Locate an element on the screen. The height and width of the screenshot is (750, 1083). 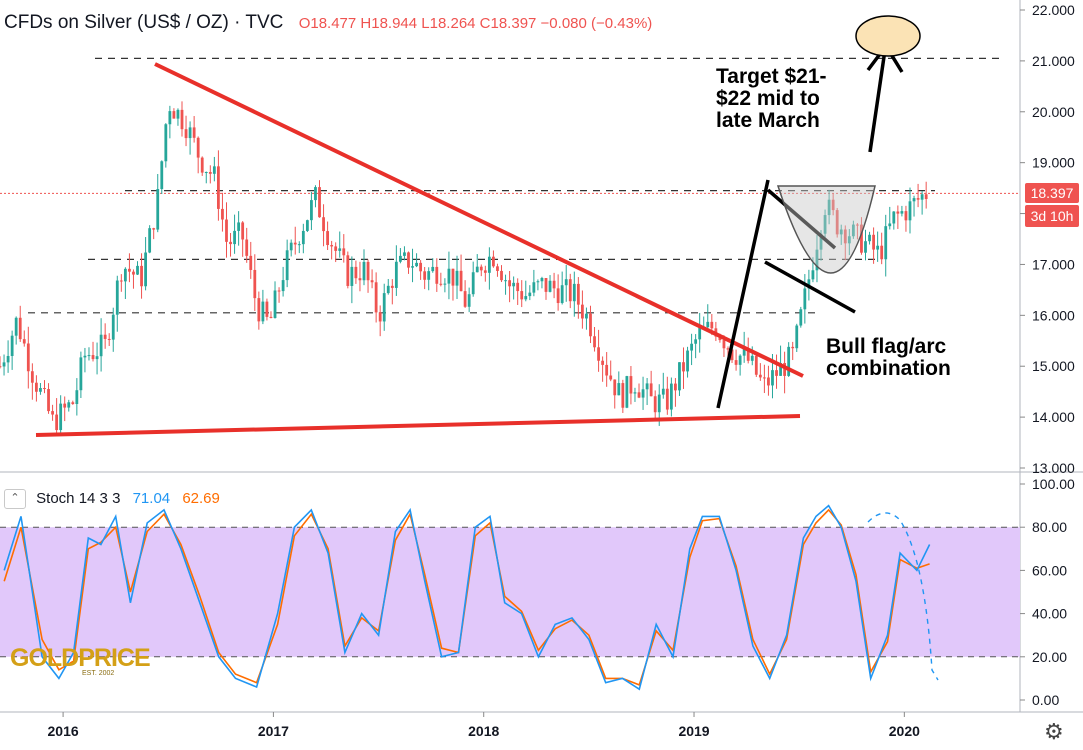
stoch-tick-label: 60.00 is located at coordinates (1049, 570).